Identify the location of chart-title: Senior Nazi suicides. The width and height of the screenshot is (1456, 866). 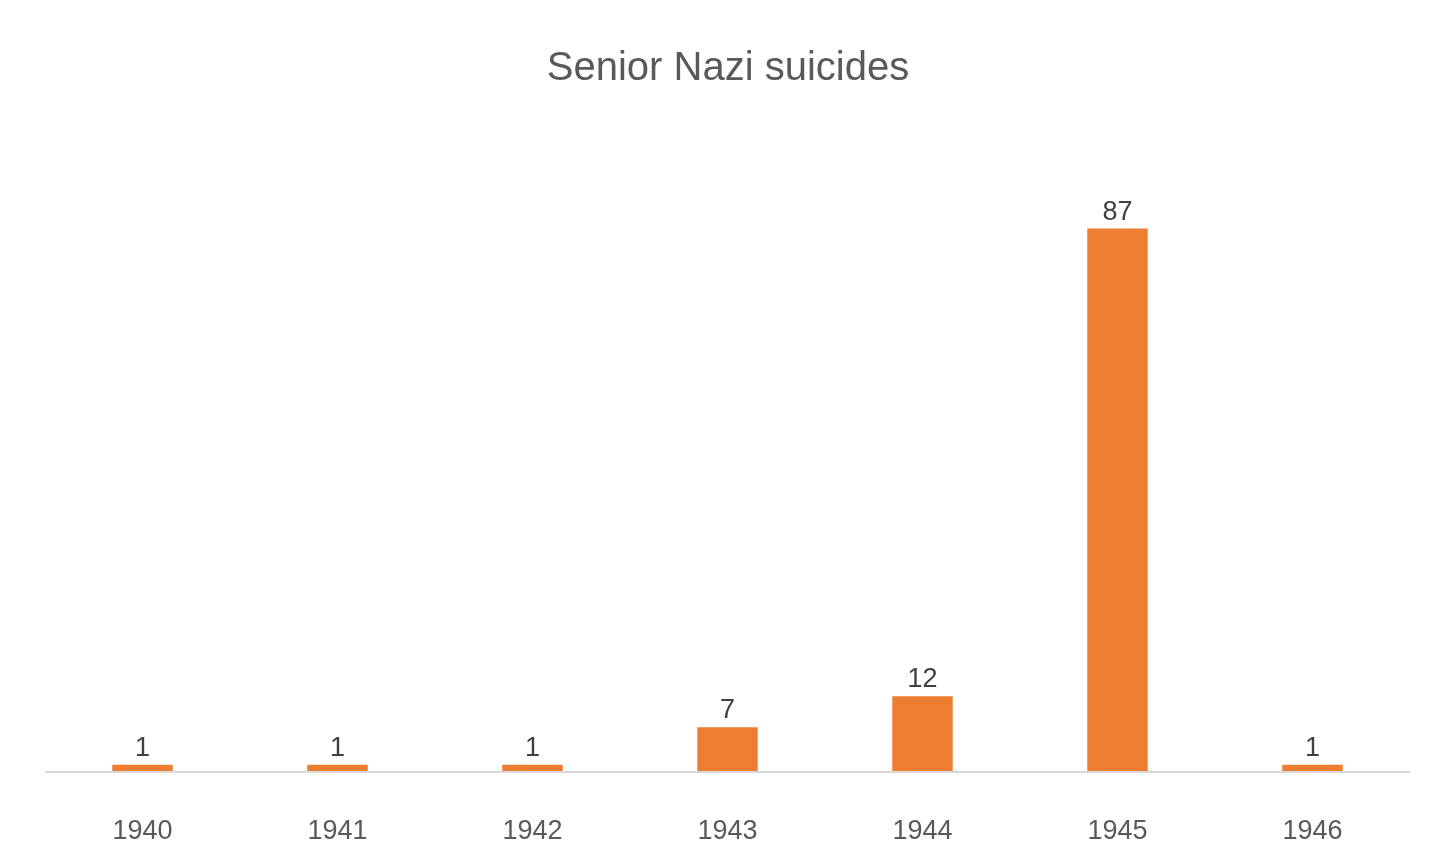
(728, 65).